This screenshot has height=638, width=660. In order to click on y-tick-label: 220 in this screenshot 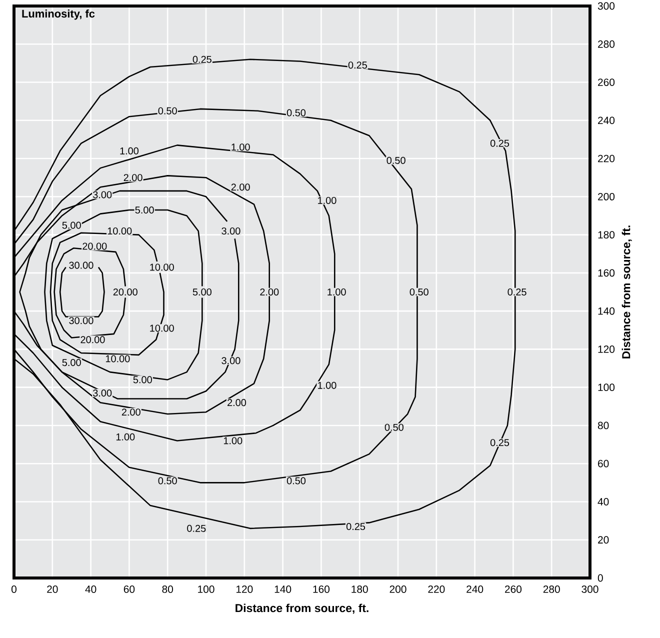, I will do `click(606, 158)`.